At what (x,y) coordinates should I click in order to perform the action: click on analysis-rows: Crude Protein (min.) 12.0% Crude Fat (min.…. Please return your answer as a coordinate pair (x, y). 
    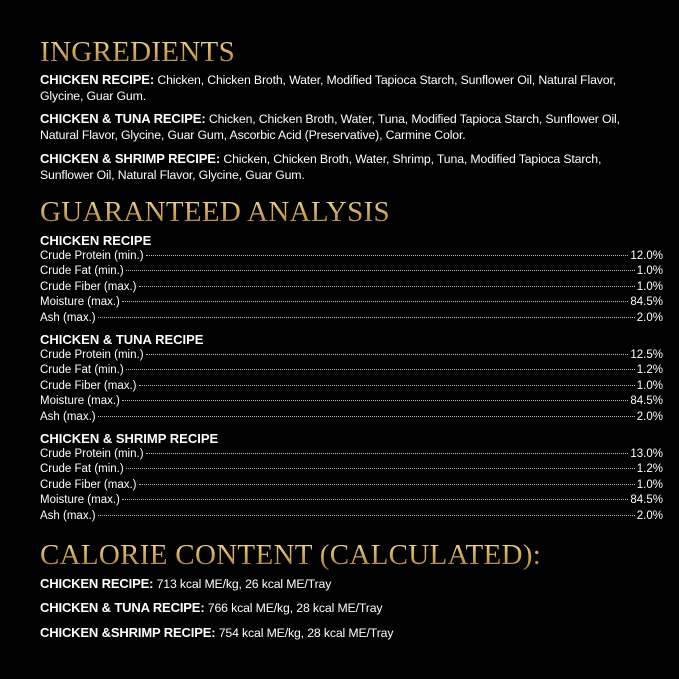
    Looking at the image, I should click on (351, 287).